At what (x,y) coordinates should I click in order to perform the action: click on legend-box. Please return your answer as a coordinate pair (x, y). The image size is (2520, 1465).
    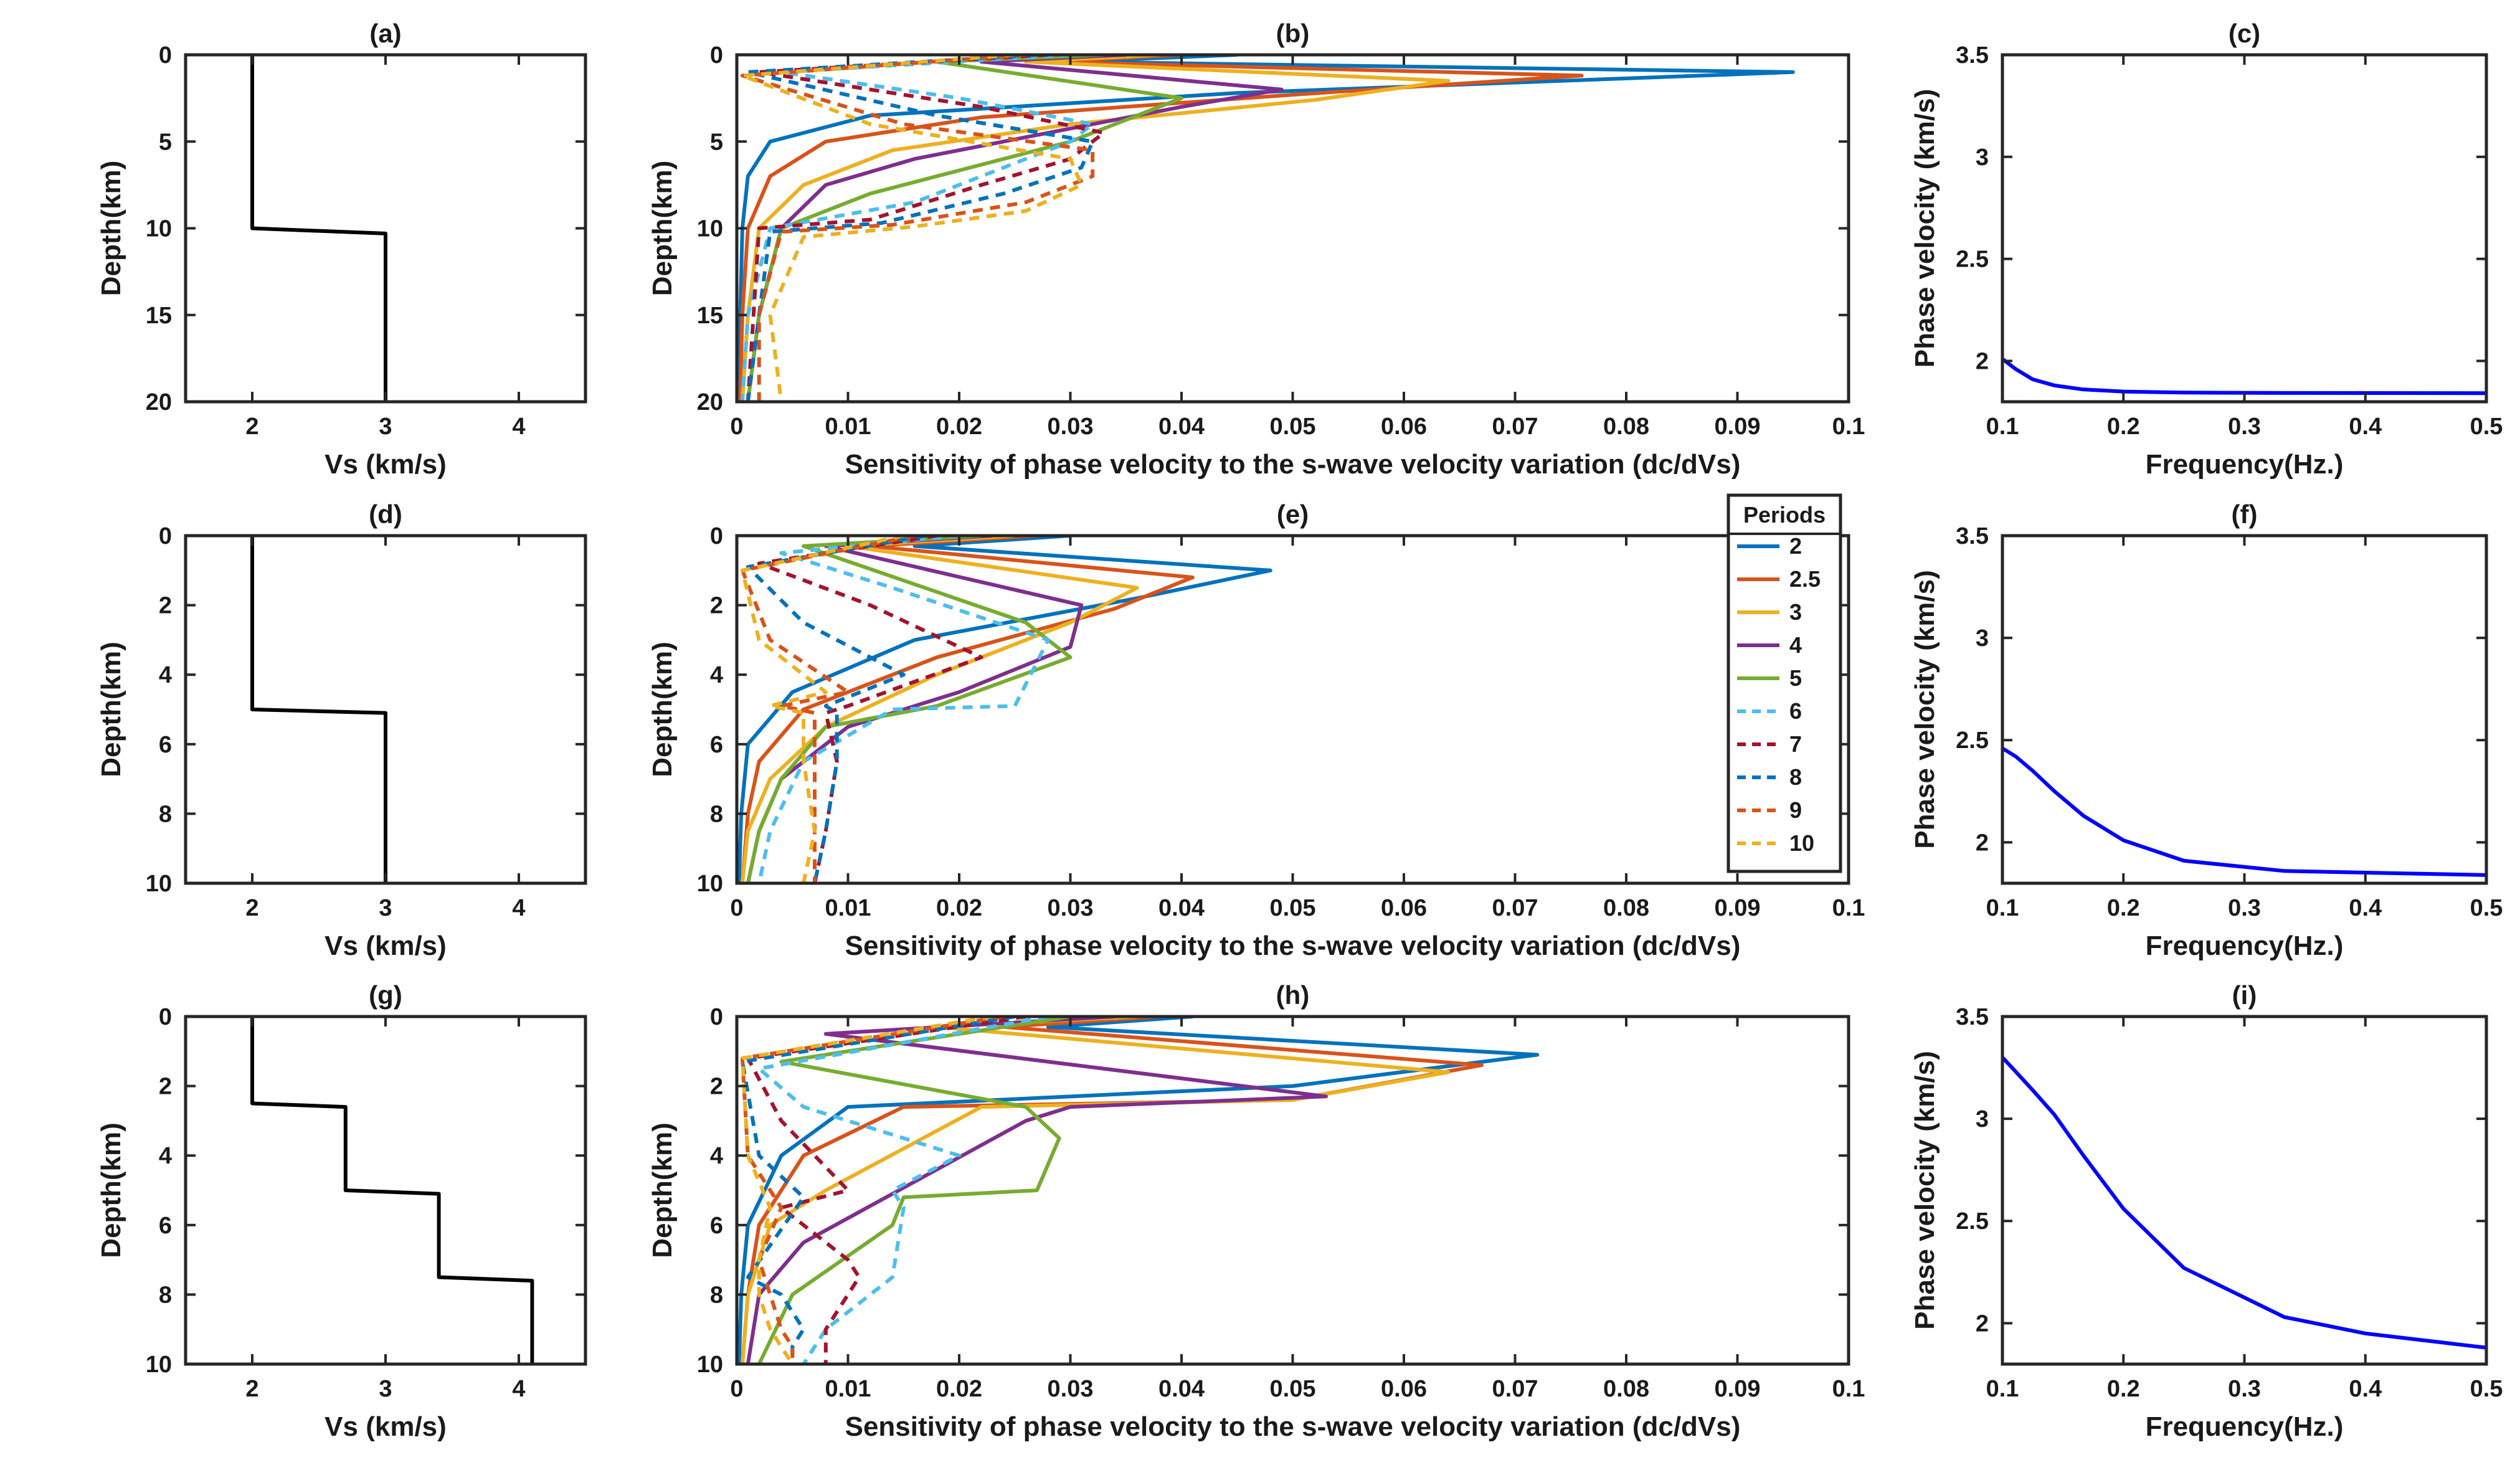
    Looking at the image, I should click on (1784, 683).